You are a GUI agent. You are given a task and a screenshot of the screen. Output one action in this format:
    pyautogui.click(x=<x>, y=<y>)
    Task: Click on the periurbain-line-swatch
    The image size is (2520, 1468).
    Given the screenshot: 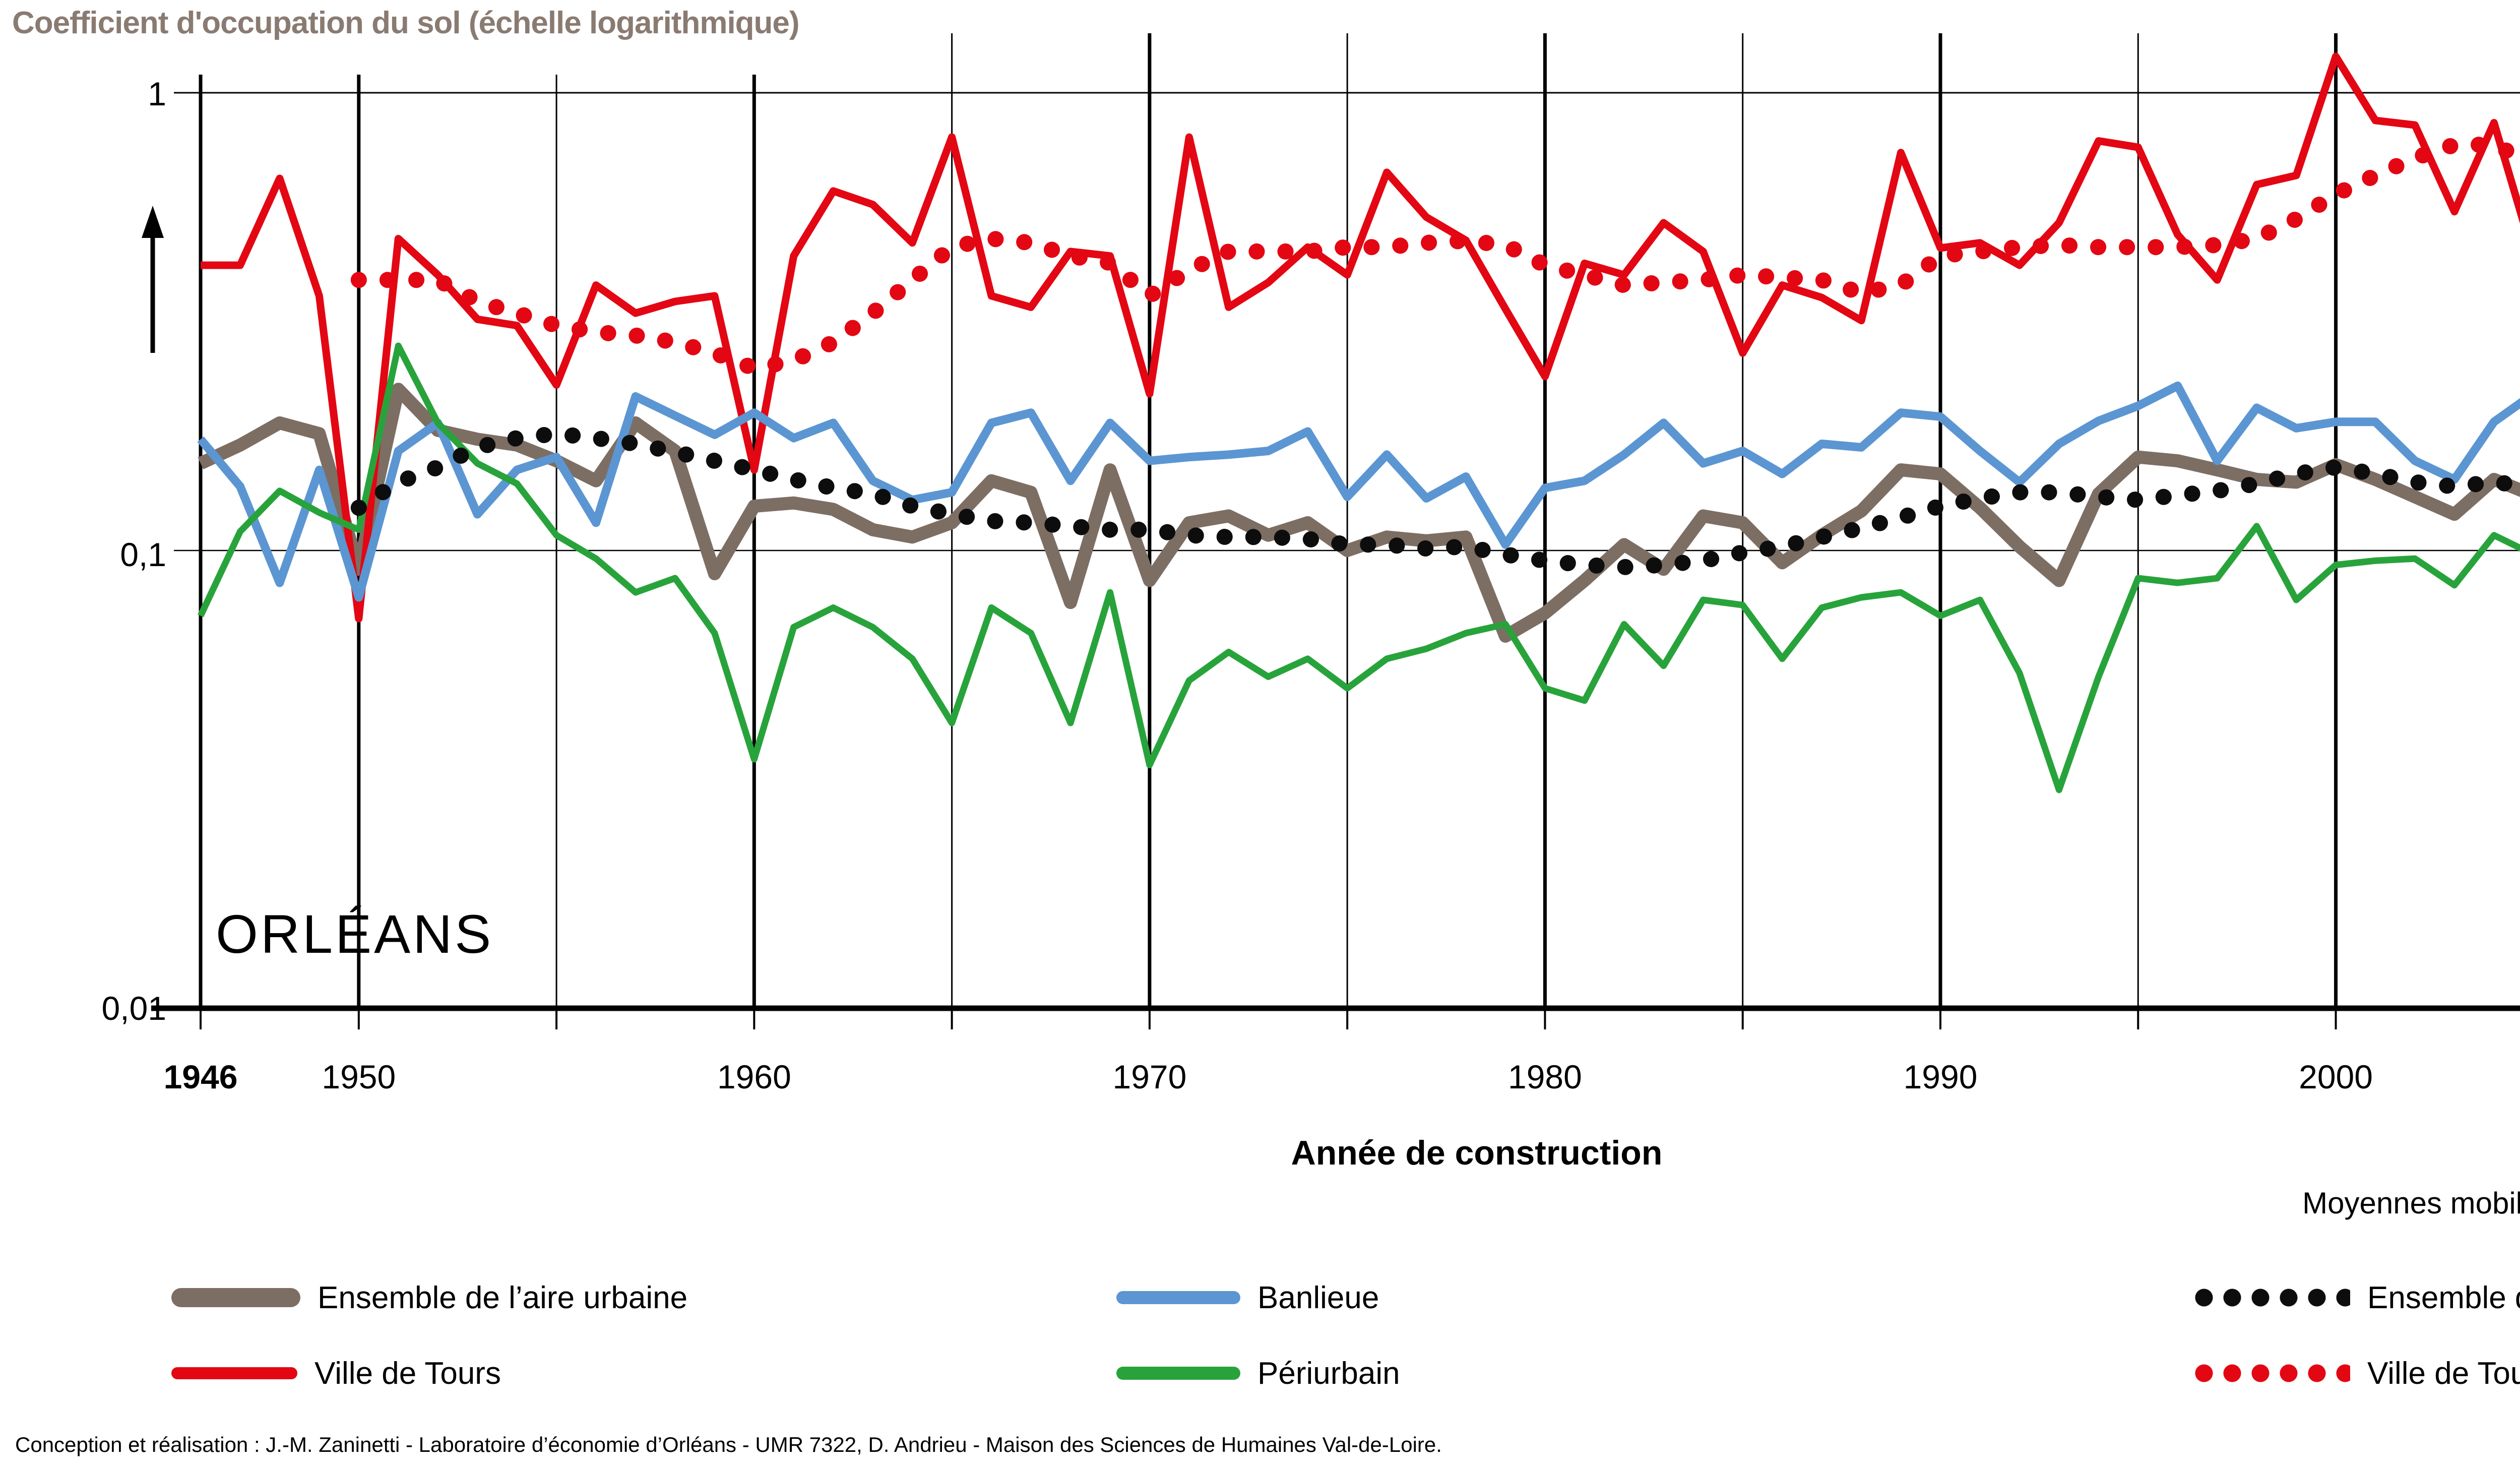 What is the action you would take?
    pyautogui.click(x=1178, y=1373)
    